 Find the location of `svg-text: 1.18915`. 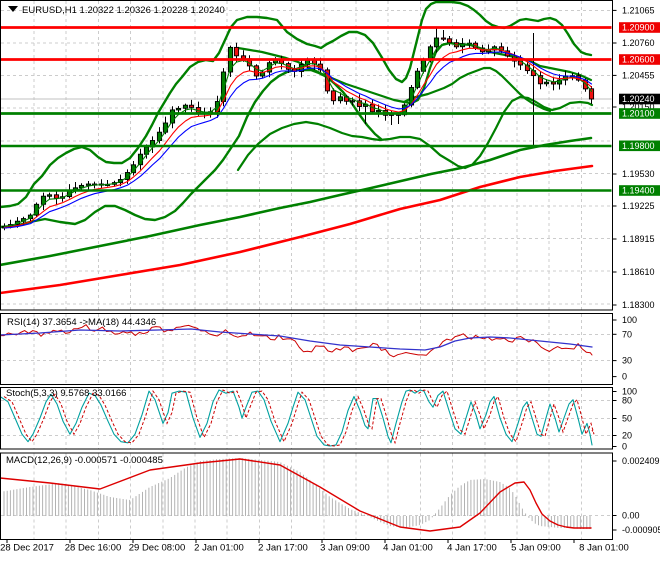

svg-text: 1.18915 is located at coordinates (638, 239).